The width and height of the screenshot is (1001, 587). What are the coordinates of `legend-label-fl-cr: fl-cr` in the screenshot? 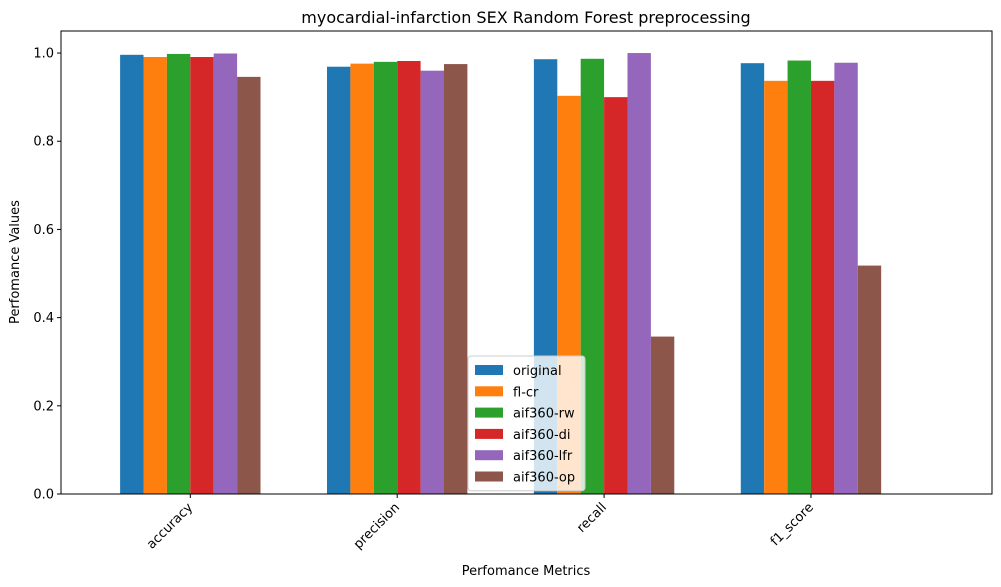 It's located at (526, 392).